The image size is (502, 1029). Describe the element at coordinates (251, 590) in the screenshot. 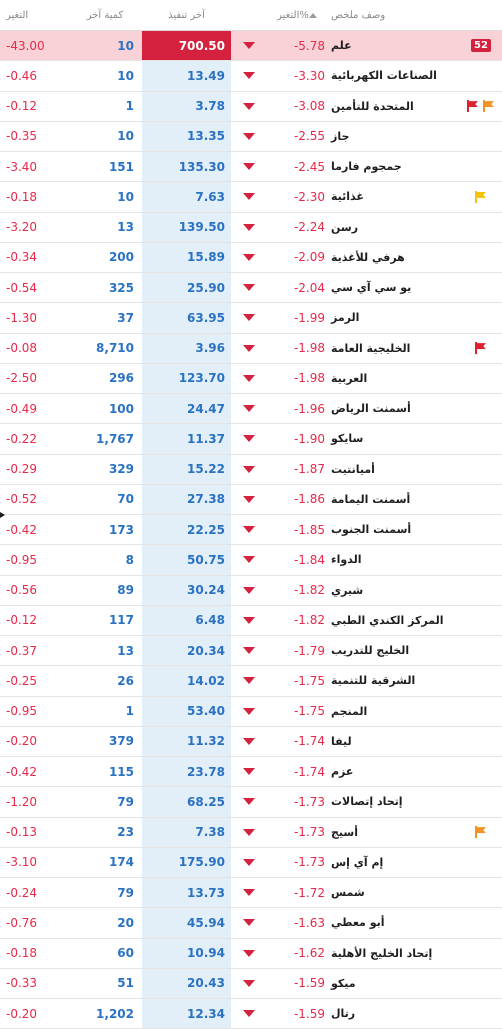

I see `table-row: -0.56 89 30.24 -1.82 شيري` at that location.